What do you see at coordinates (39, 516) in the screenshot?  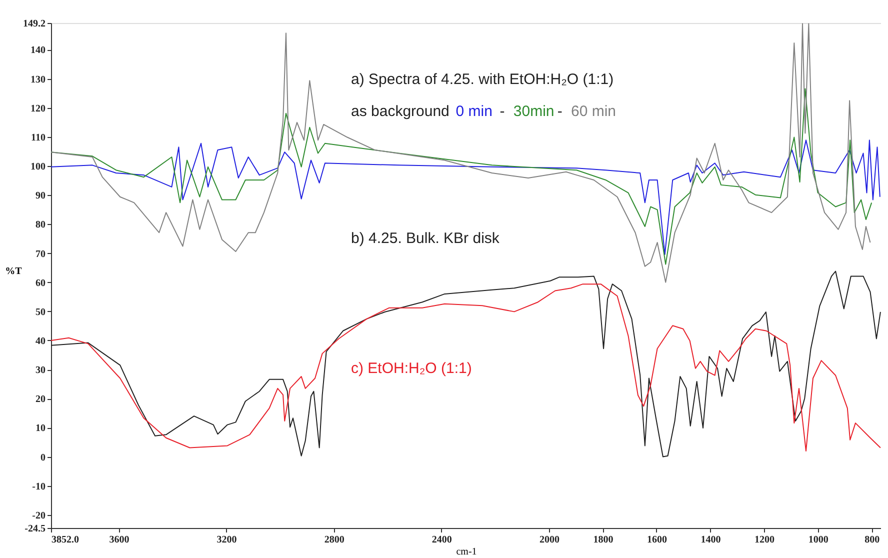 I see `y-tick-label: -20` at bounding box center [39, 516].